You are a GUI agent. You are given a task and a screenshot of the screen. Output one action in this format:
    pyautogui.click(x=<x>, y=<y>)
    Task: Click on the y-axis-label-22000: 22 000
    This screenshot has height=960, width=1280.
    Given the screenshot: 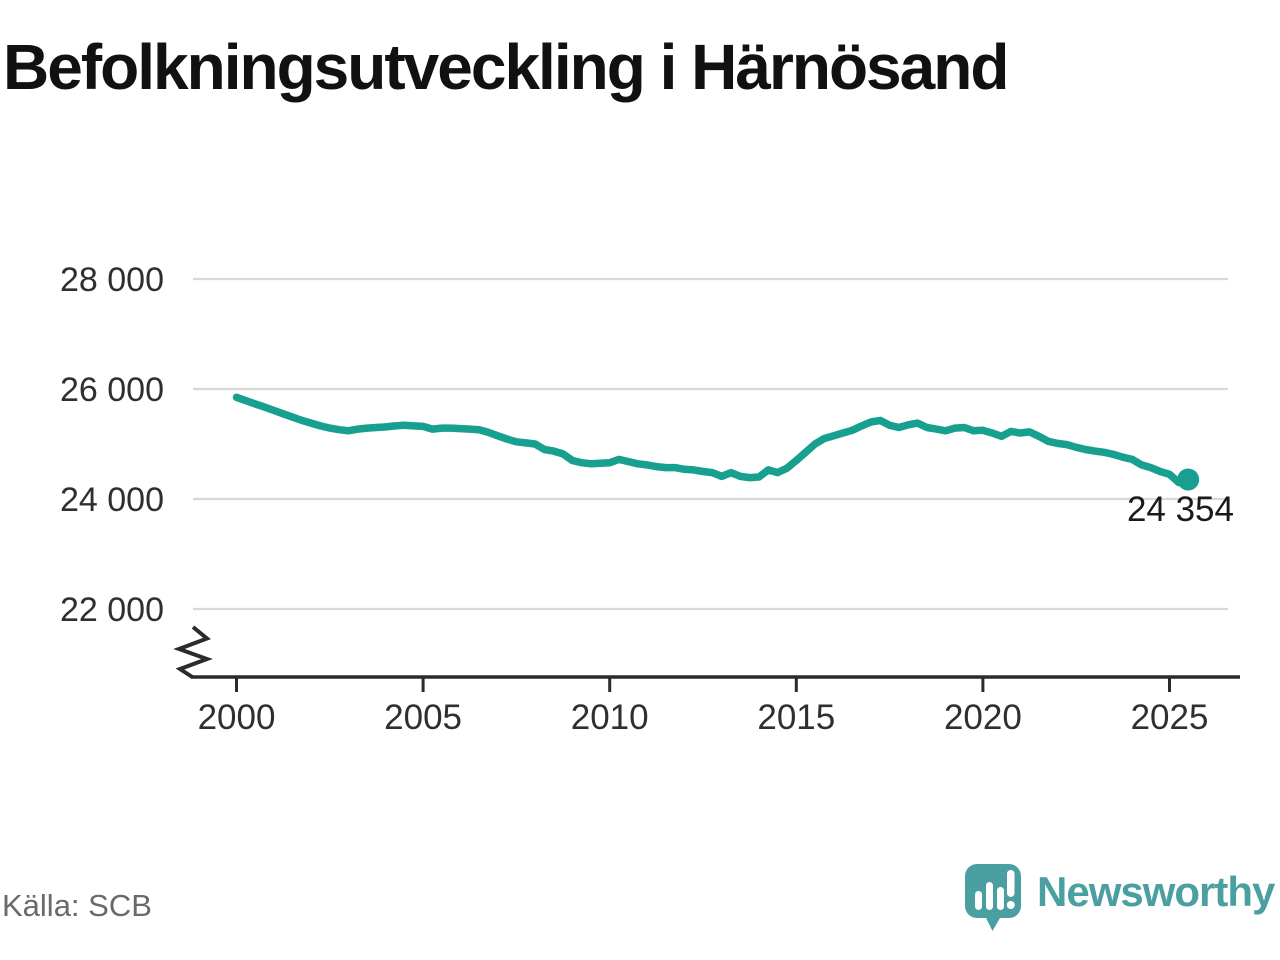 What is the action you would take?
    pyautogui.click(x=112, y=610)
    